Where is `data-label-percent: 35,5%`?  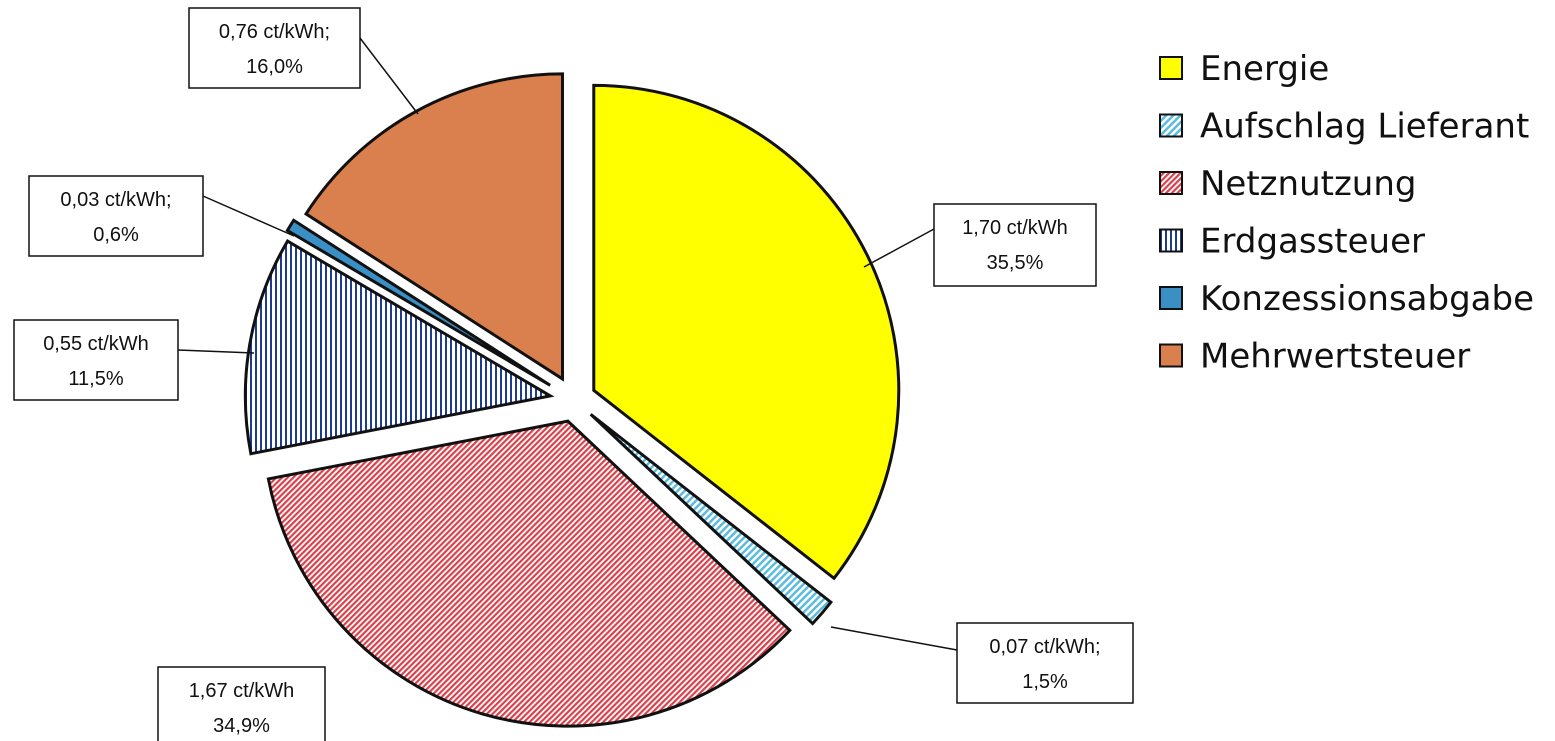 data-label-percent: 35,5% is located at coordinates (1015, 263).